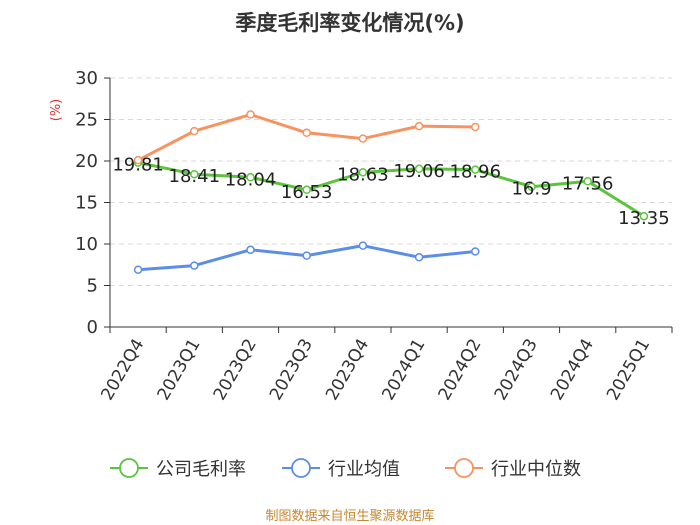 This screenshot has width=700, height=525. Describe the element at coordinates (291, 370) in the screenshot. I see `x-tick-label: 2023Q3` at that location.